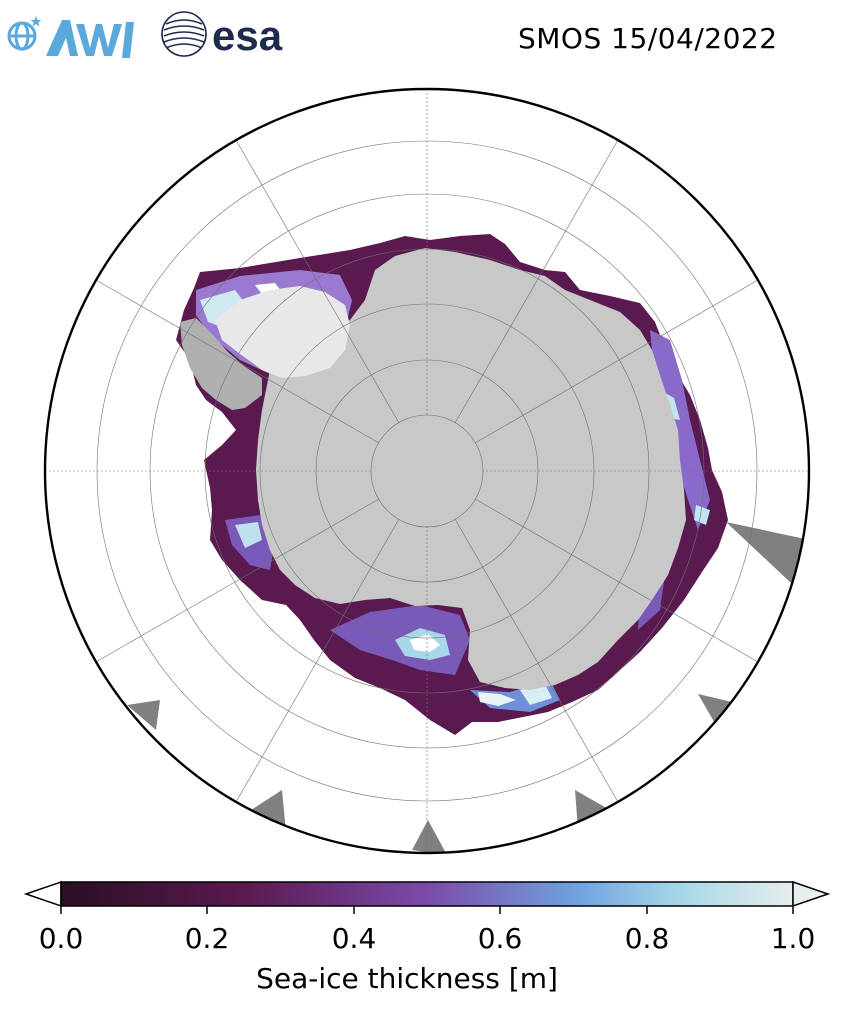 The width and height of the screenshot is (854, 1026). What do you see at coordinates (207, 938) in the screenshot?
I see `colorbar-tick-1: 0.2` at bounding box center [207, 938].